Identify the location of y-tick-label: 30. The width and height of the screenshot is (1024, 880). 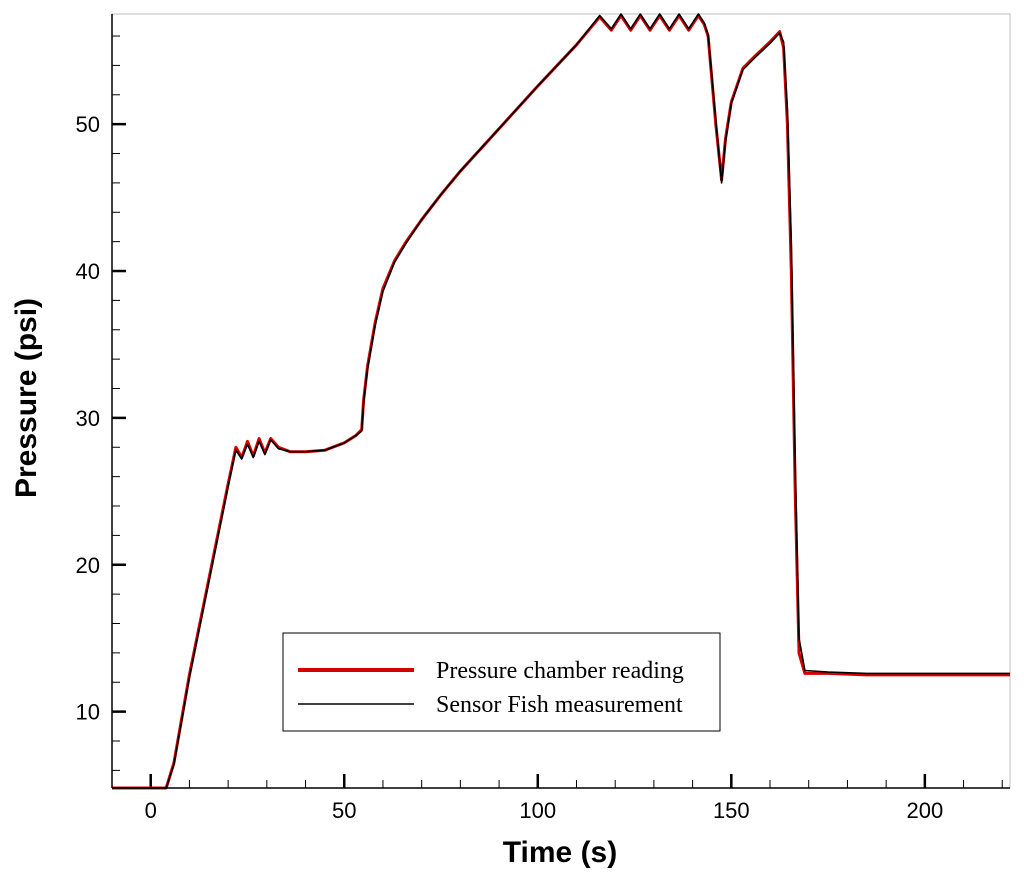
(88, 418).